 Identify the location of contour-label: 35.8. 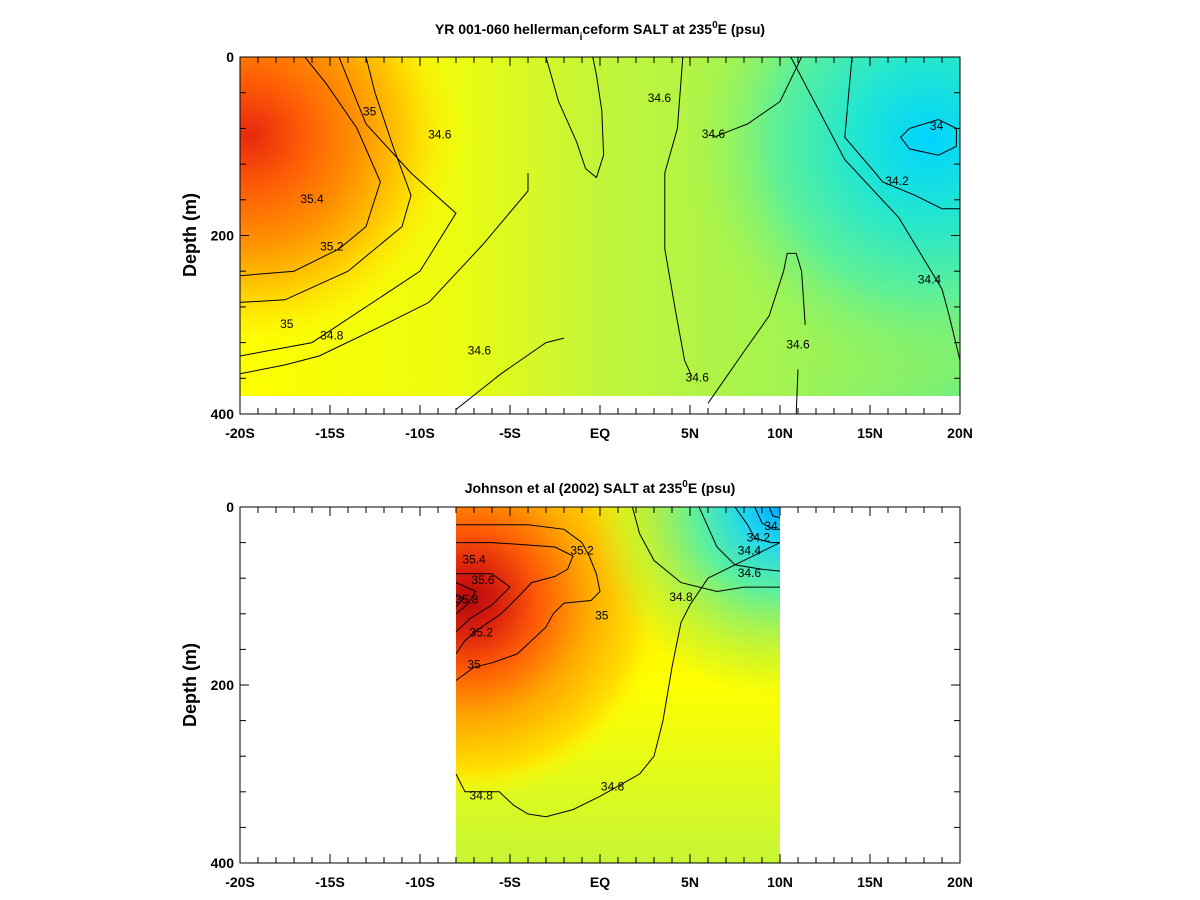
(467, 600).